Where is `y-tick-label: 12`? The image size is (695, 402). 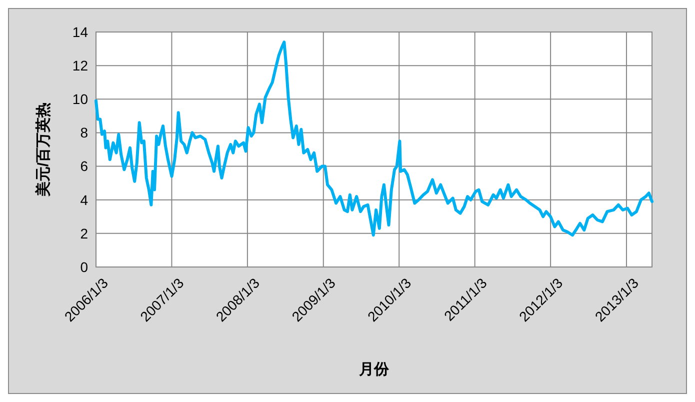
y-tick-label: 12 is located at coordinates (80, 65).